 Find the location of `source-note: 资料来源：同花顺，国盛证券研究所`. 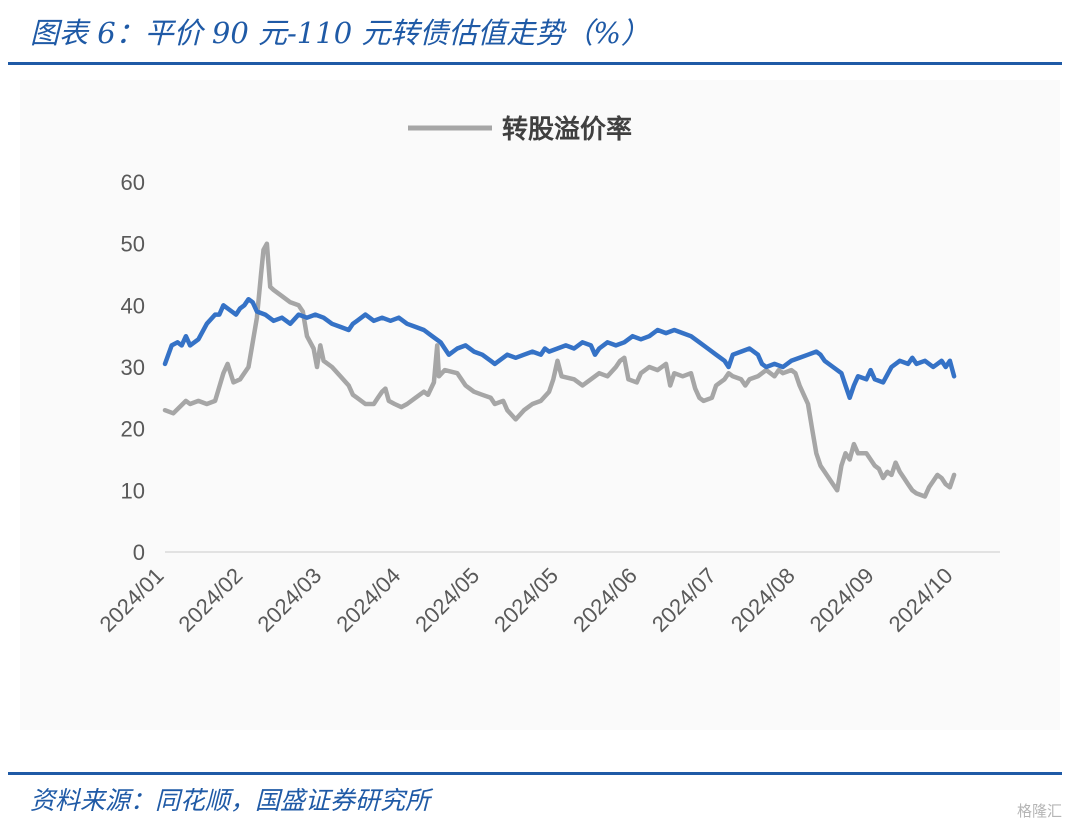

source-note: 资料来源：同花顺，国盛证券研究所 is located at coordinates (230, 800).